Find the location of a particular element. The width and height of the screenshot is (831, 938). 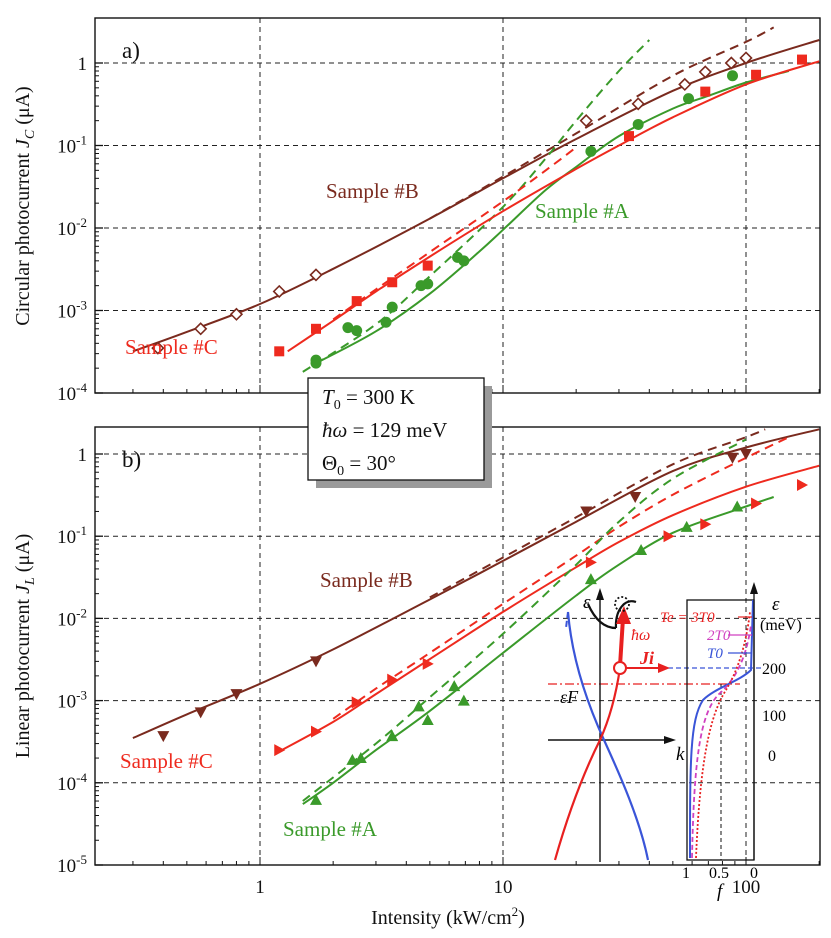

y-axis-label-b: Linear photocurrent JL (μA) is located at coordinates (25, 646).